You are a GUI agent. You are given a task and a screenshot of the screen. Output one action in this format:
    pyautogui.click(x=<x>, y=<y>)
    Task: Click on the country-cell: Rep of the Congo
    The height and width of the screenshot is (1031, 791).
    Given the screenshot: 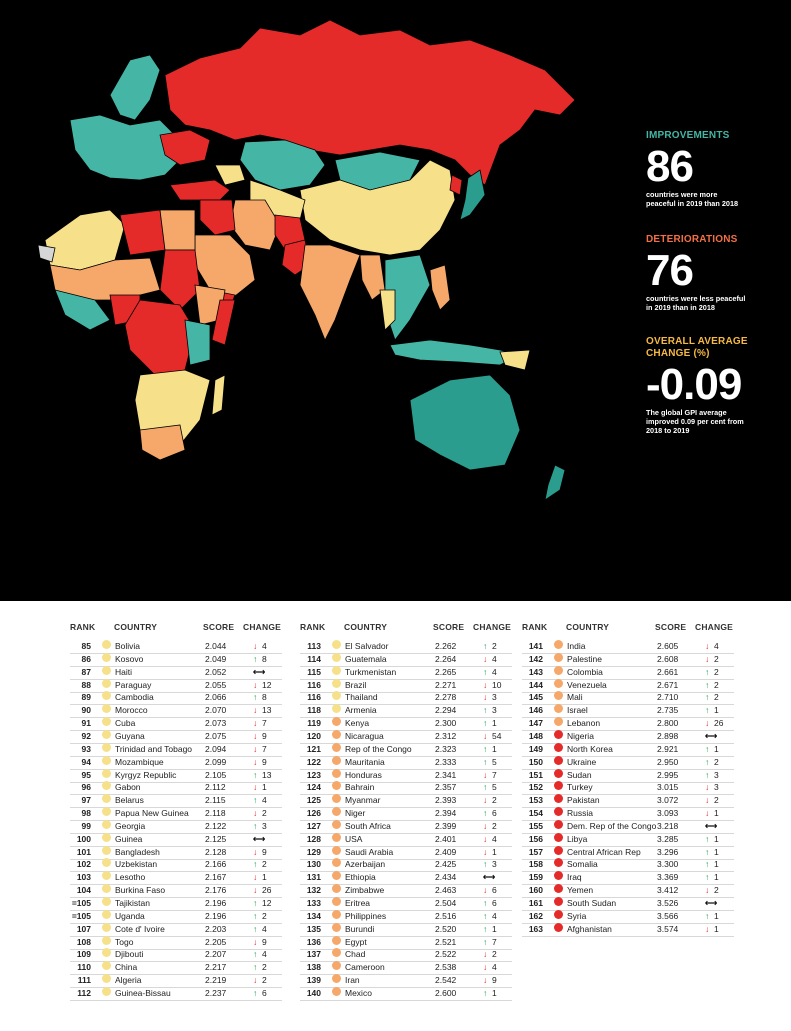 What is the action you would take?
    pyautogui.click(x=378, y=748)
    